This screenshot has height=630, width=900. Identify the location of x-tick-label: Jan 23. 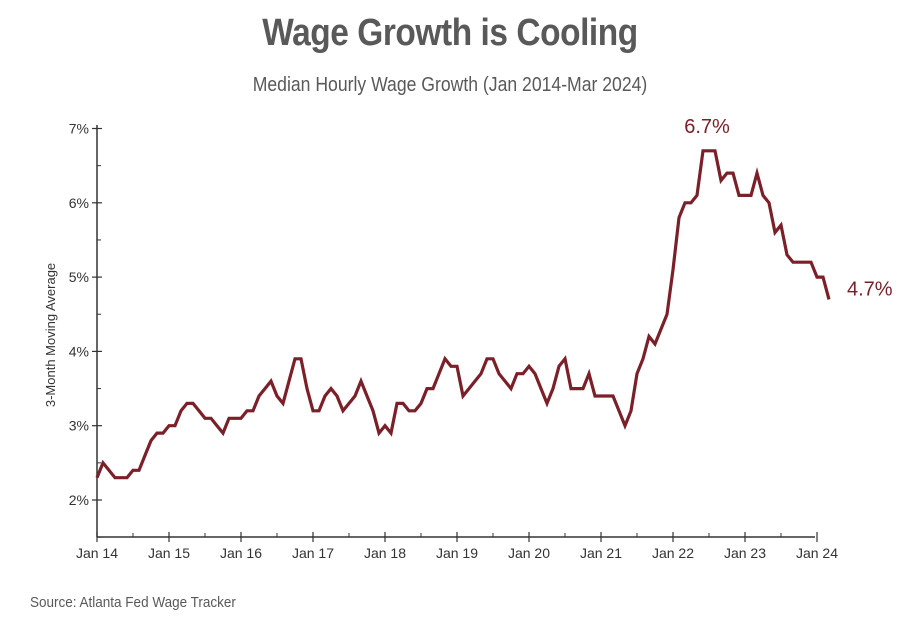
(745, 553).